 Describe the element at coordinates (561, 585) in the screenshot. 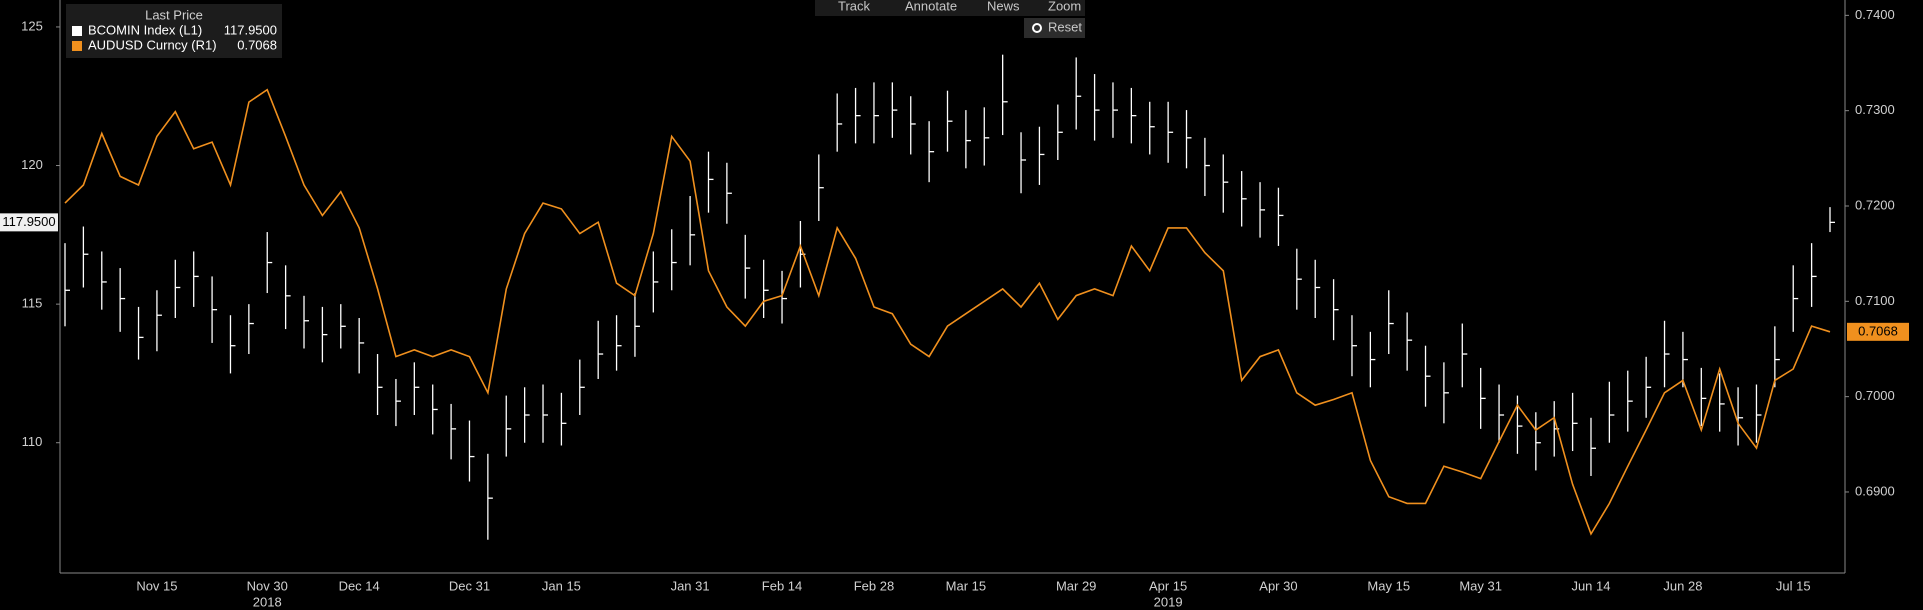

I see `x-tick-label: Jan 15` at that location.